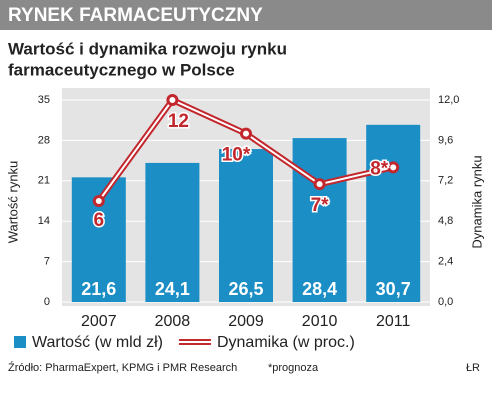 Image resolution: width=492 pixels, height=400 pixels. I want to click on bar-value-label: 30,7, so click(393, 289).